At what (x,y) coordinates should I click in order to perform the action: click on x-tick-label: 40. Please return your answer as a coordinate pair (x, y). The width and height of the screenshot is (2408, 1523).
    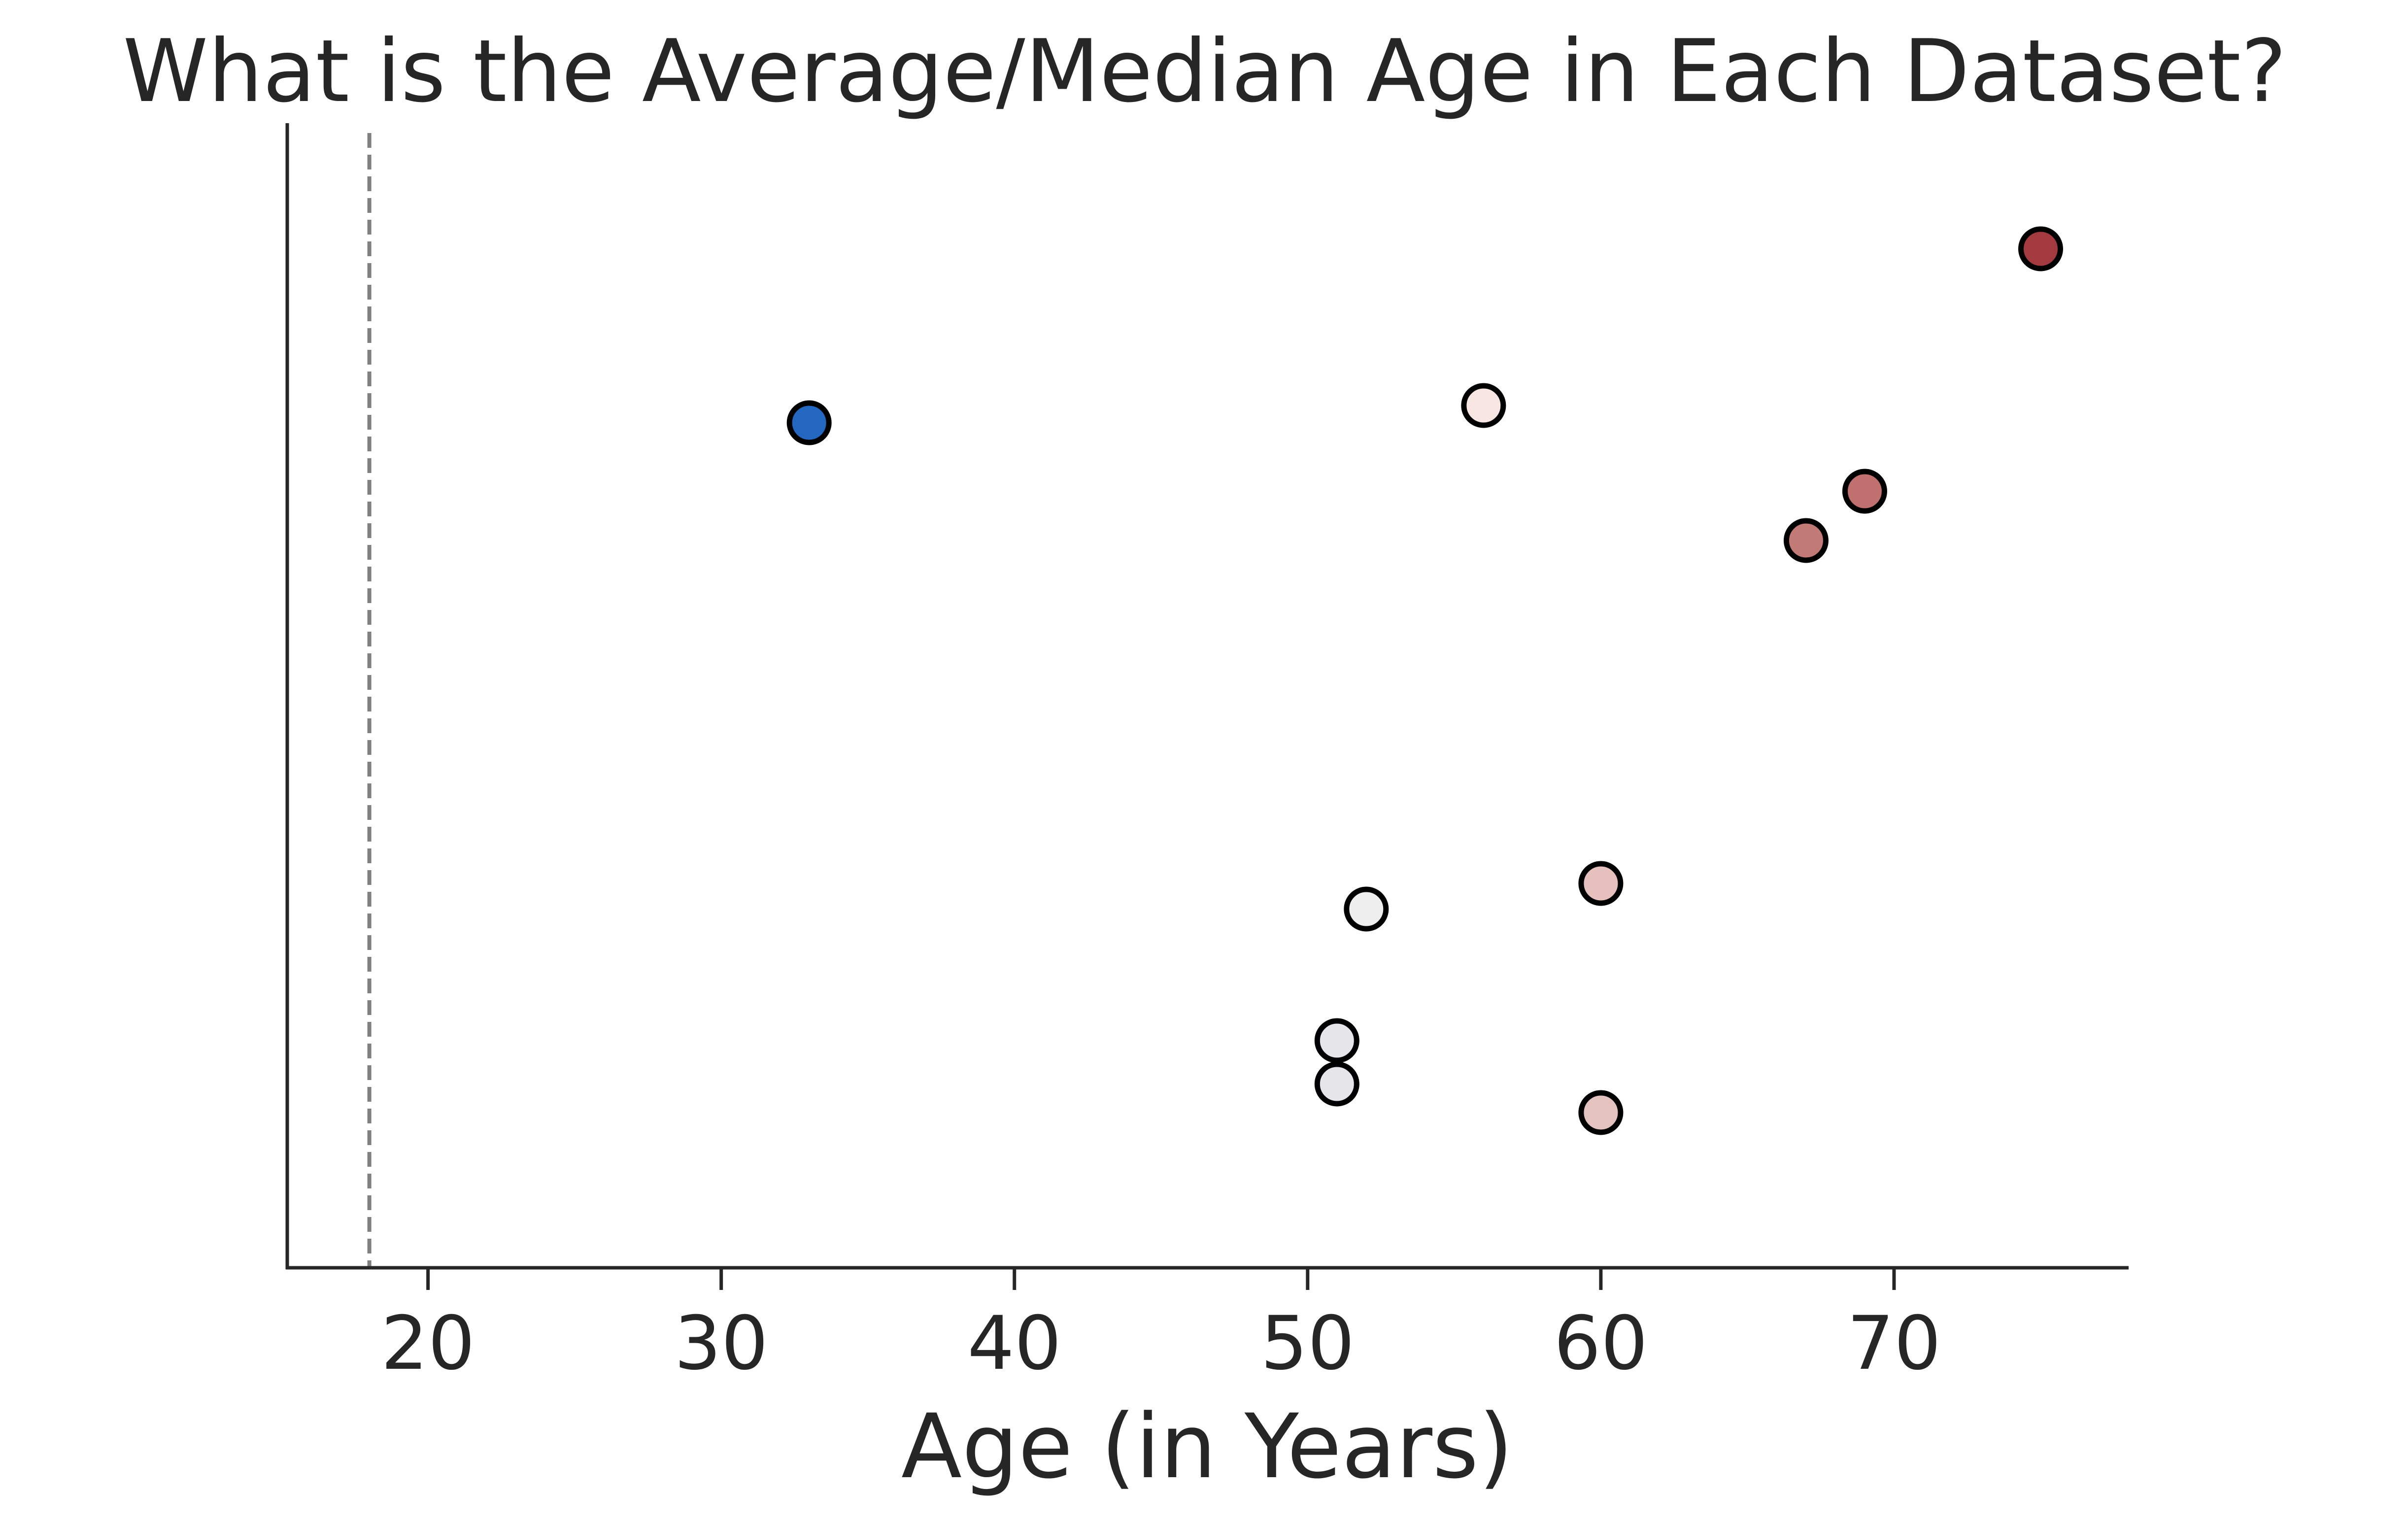
    Looking at the image, I should click on (1014, 1344).